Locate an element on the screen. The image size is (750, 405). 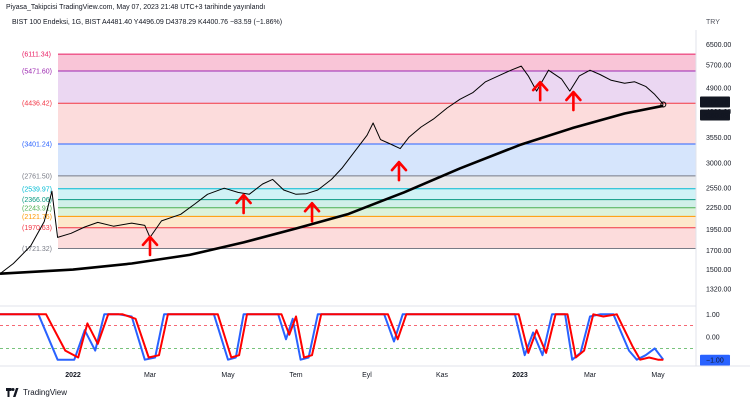
last-price-tag: 4360.89 is located at coordinates (715, 116).